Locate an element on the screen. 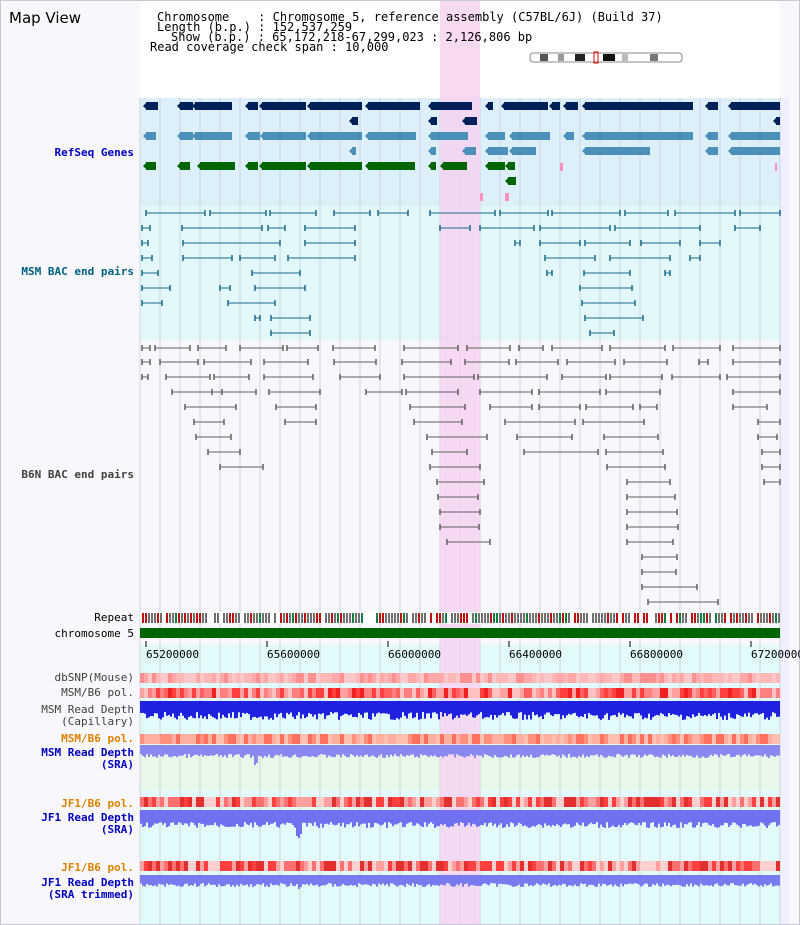 This screenshot has height=925, width=800. chromosome-bar is located at coordinates (460, 633).